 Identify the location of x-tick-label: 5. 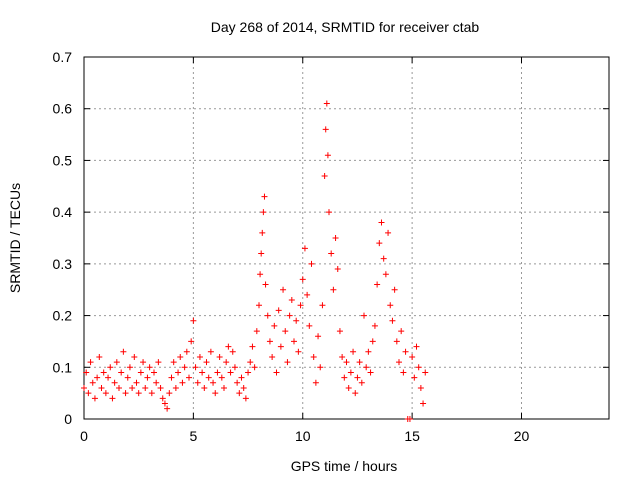
(193, 436).